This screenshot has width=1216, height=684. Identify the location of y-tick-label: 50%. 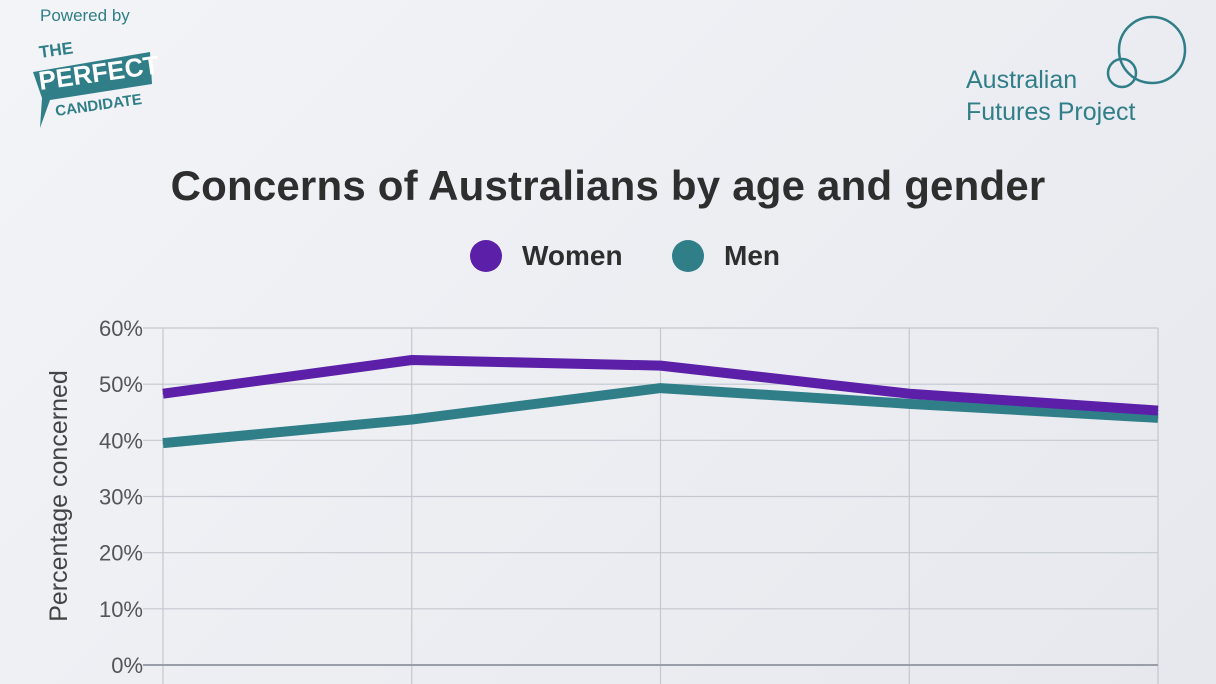
(121, 384).